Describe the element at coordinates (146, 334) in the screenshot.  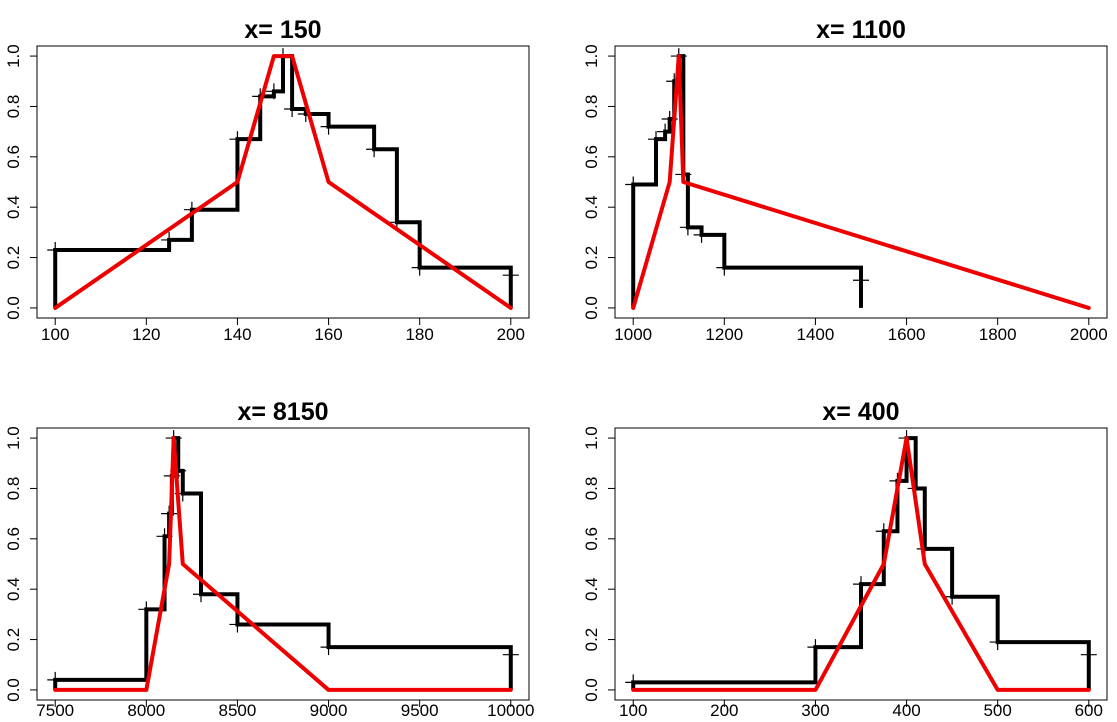
I see `x-tick-label: 120` at that location.